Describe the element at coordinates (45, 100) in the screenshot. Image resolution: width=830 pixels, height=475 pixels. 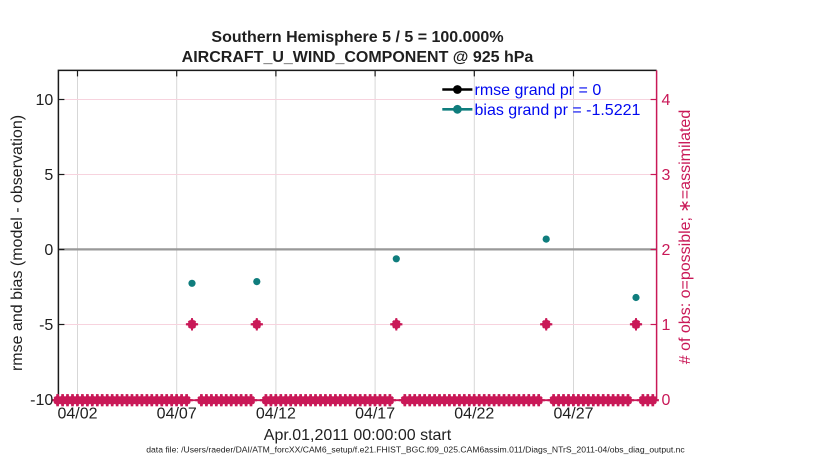
I see `svg-text: 10` at that location.